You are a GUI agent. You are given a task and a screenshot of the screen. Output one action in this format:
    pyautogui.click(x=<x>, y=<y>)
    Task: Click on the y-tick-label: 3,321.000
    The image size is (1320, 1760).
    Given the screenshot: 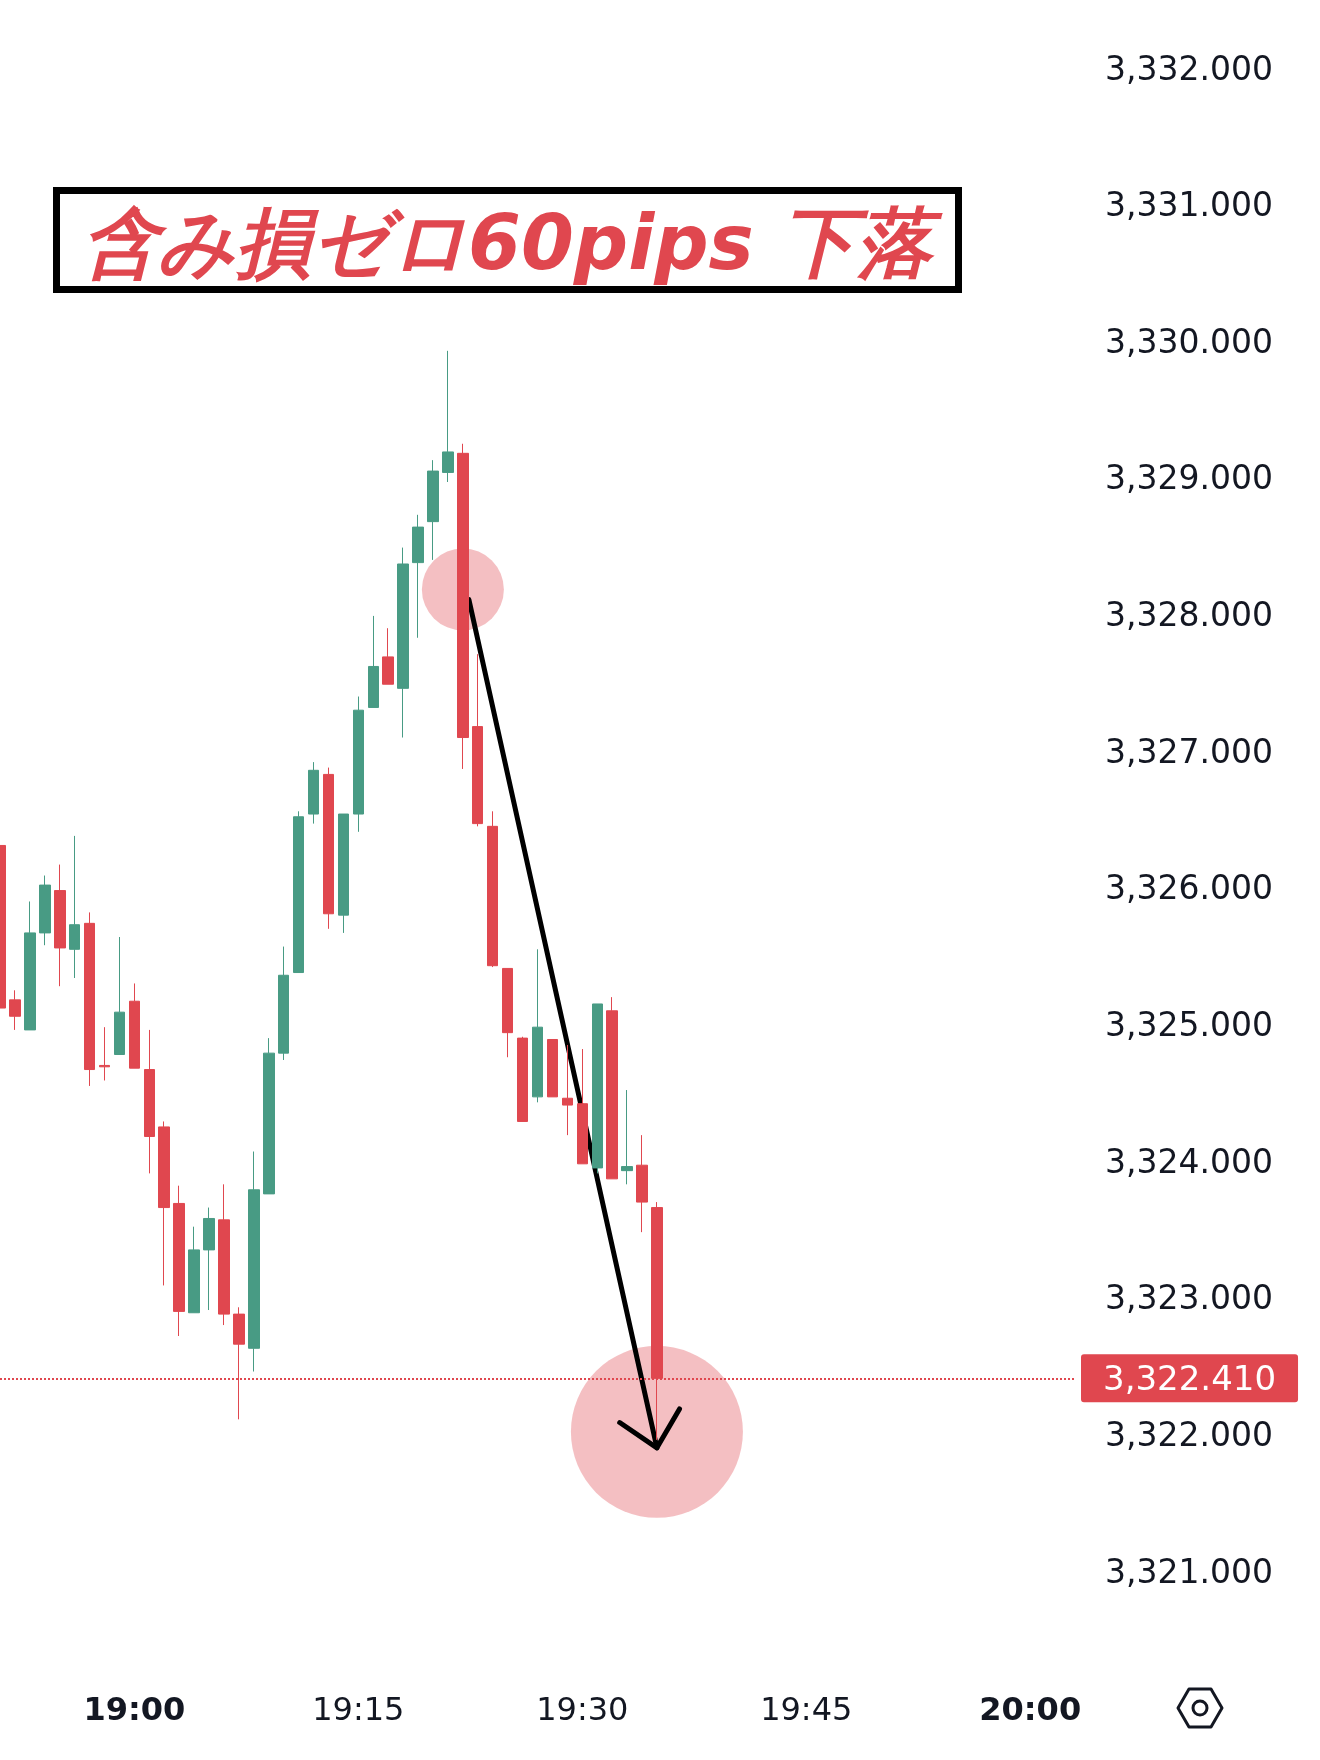 What is the action you would take?
    pyautogui.click(x=1189, y=1571)
    